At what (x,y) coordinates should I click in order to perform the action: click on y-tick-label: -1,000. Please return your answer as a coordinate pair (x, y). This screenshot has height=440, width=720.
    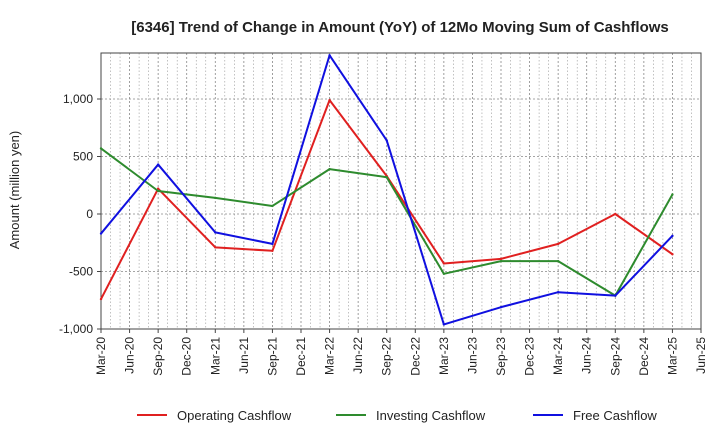
    Looking at the image, I should click on (76, 329).